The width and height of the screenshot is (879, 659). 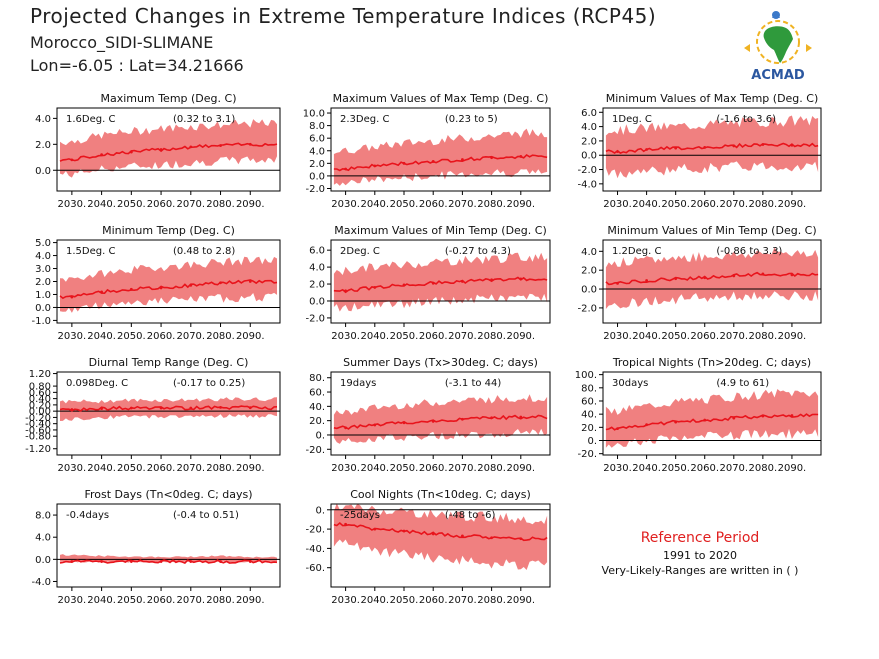 I want to click on summary-label: -0.4days, so click(x=87, y=515).